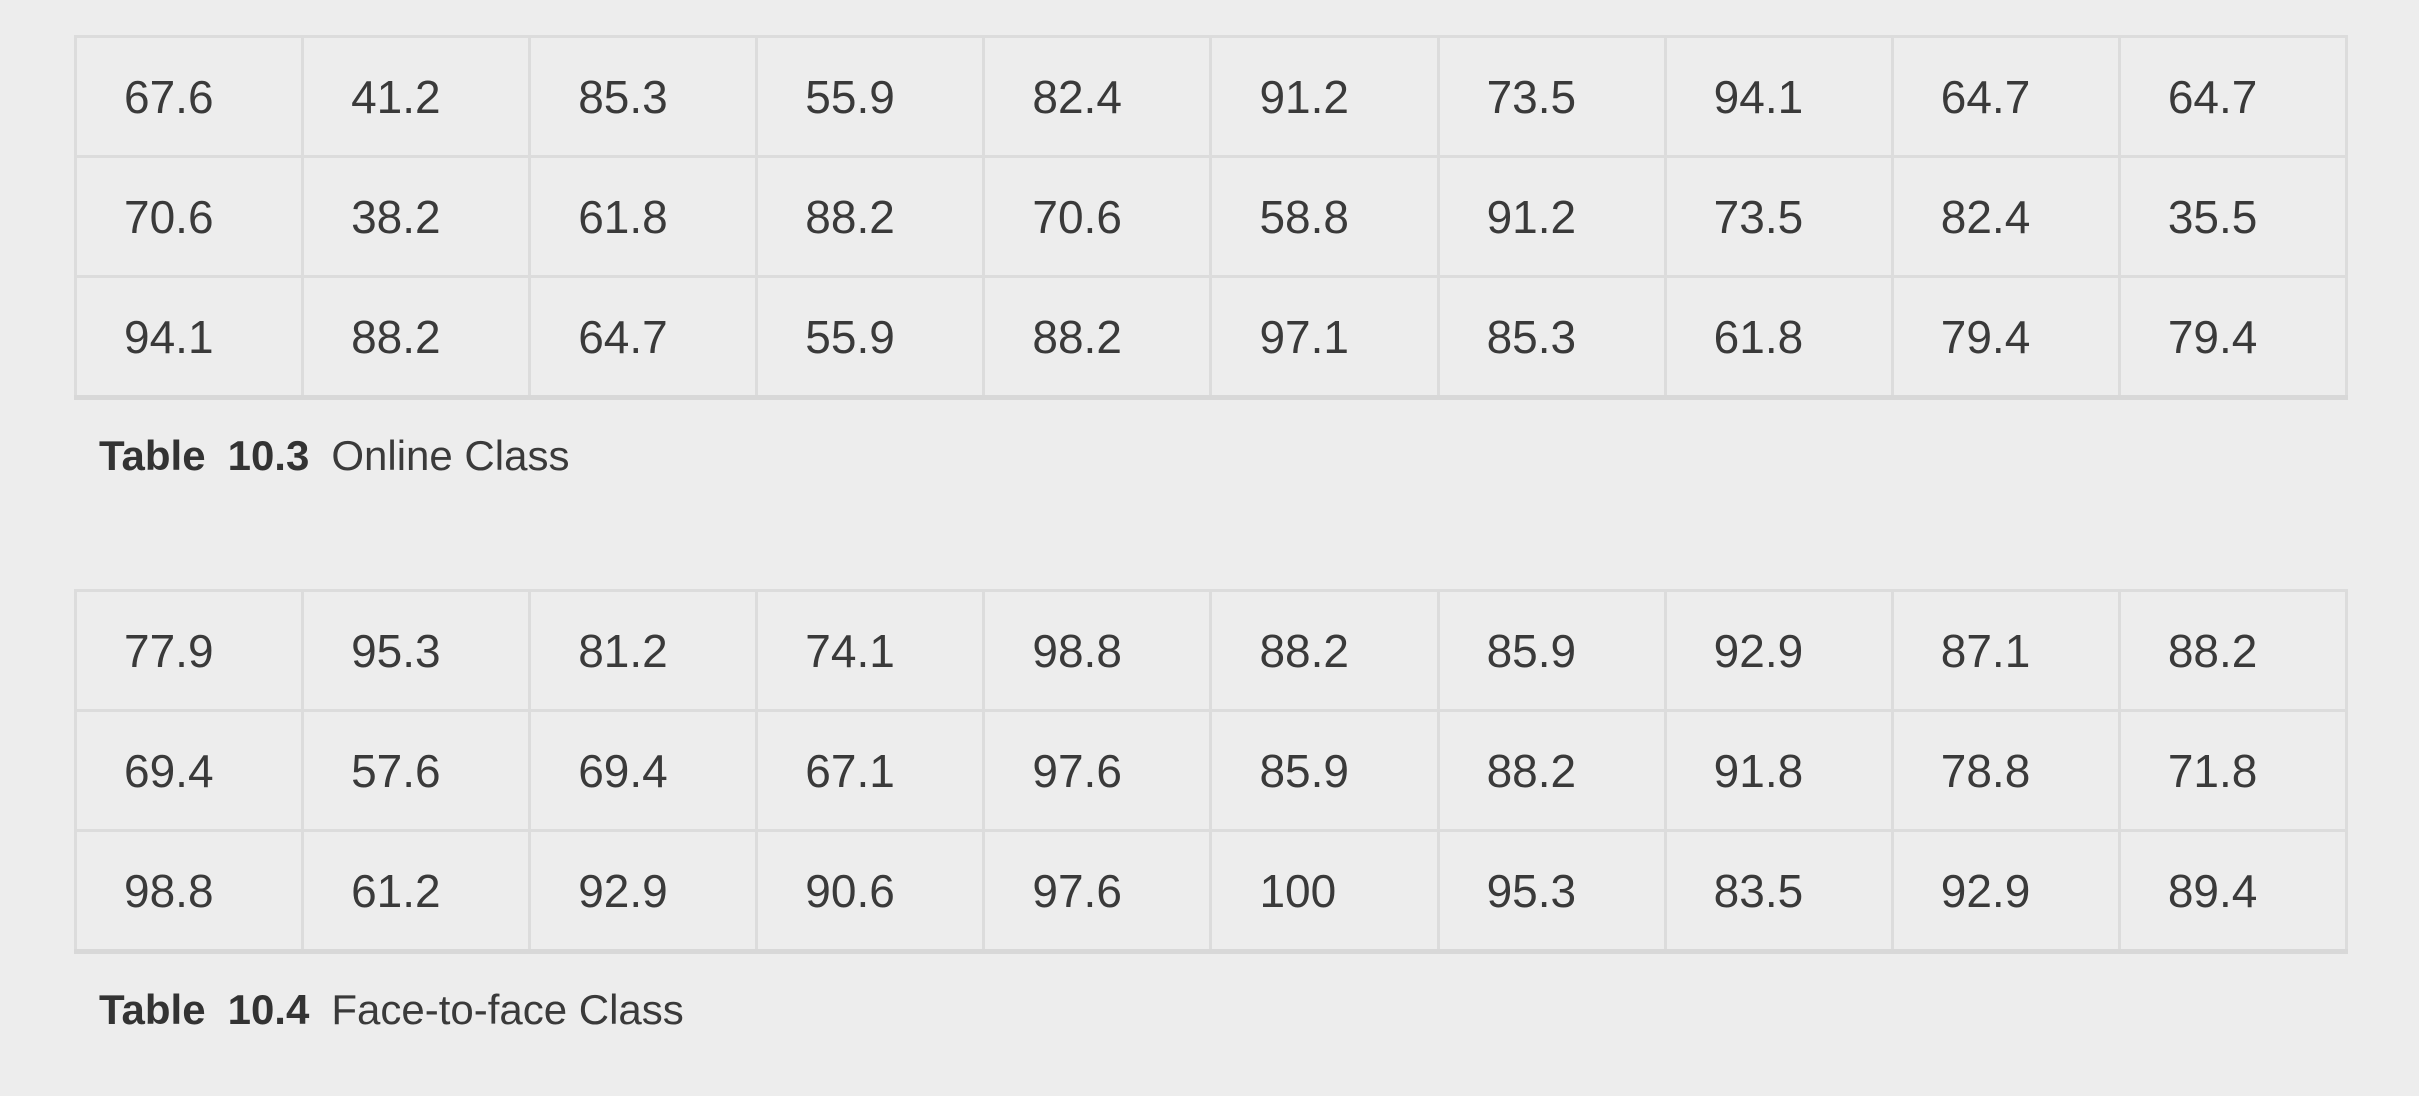 The image size is (2419, 1096). What do you see at coordinates (1324, 891) in the screenshot?
I see `table-cell: 100` at bounding box center [1324, 891].